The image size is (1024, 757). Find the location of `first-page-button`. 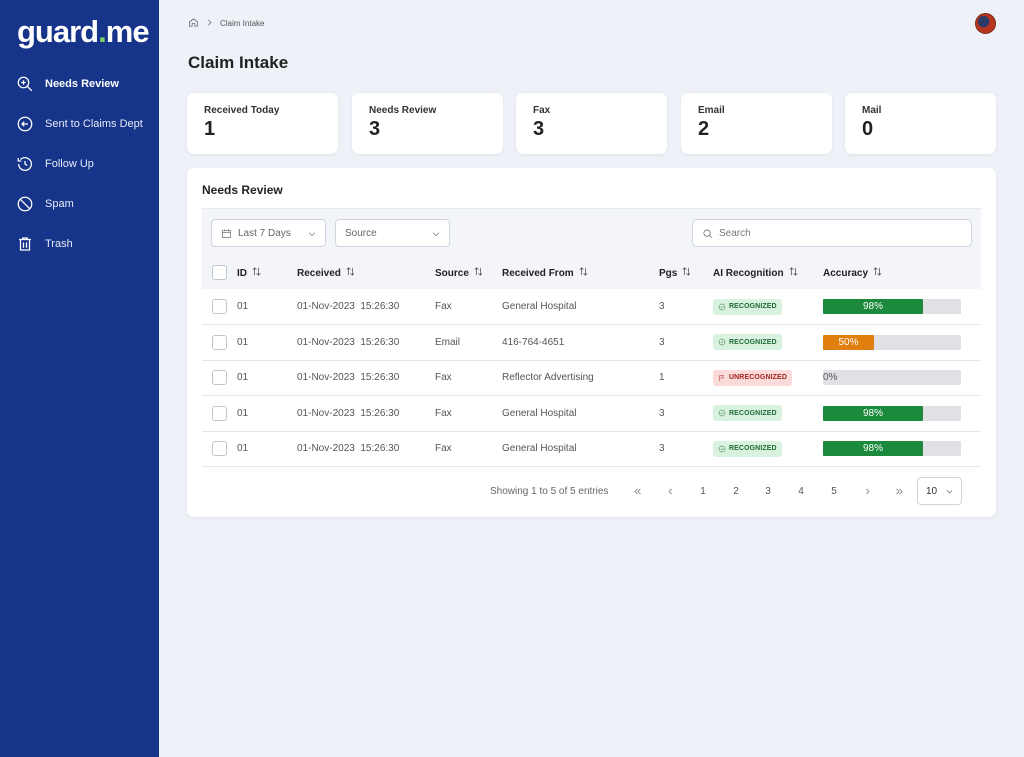

first-page-button is located at coordinates (637, 491).